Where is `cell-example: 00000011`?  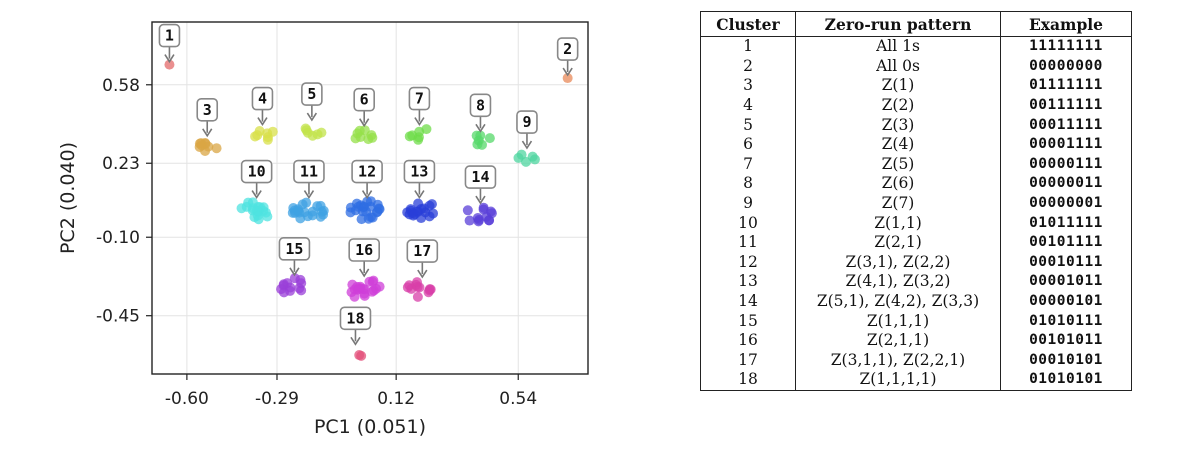 cell-example: 00000011 is located at coordinates (1066, 183).